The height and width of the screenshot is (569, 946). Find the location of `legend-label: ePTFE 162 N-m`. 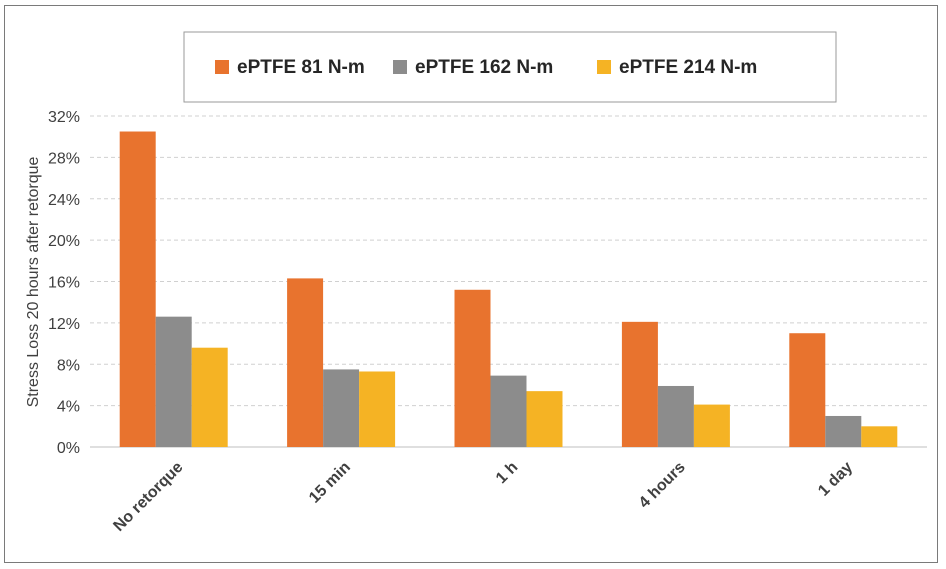

legend-label: ePTFE 162 N-m is located at coordinates (484, 67).